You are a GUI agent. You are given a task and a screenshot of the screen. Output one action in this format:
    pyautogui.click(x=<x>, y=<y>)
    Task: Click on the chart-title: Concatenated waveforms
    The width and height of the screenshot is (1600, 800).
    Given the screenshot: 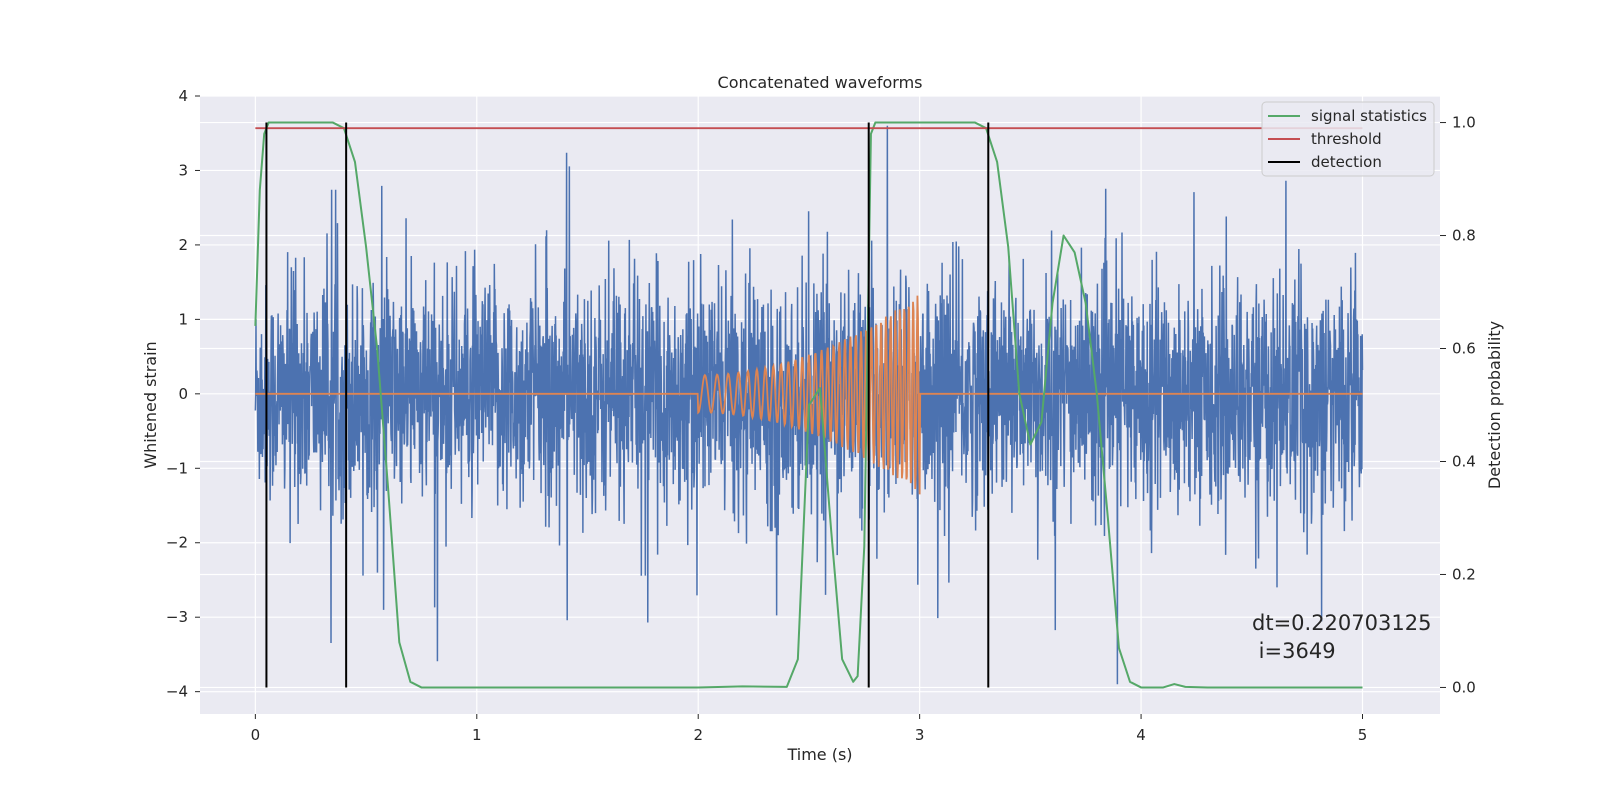 What is the action you would take?
    pyautogui.click(x=820, y=82)
    